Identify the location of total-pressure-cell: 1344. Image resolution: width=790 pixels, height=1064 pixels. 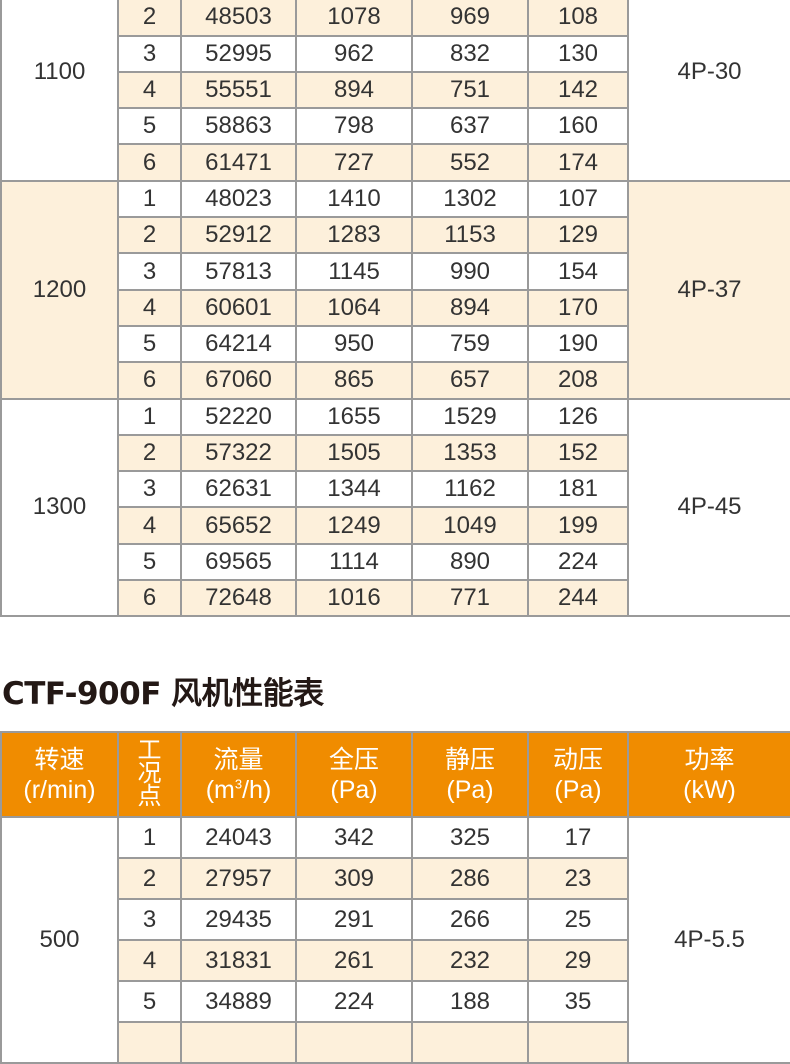
(354, 489).